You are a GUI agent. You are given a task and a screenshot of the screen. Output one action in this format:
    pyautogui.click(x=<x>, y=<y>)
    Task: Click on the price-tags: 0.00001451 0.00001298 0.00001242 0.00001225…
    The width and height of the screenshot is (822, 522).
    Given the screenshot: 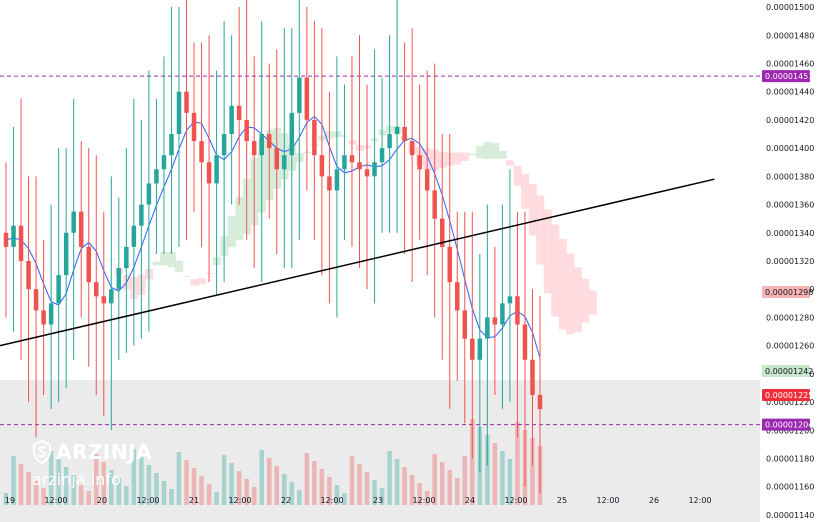 What is the action you would take?
    pyautogui.click(x=787, y=250)
    